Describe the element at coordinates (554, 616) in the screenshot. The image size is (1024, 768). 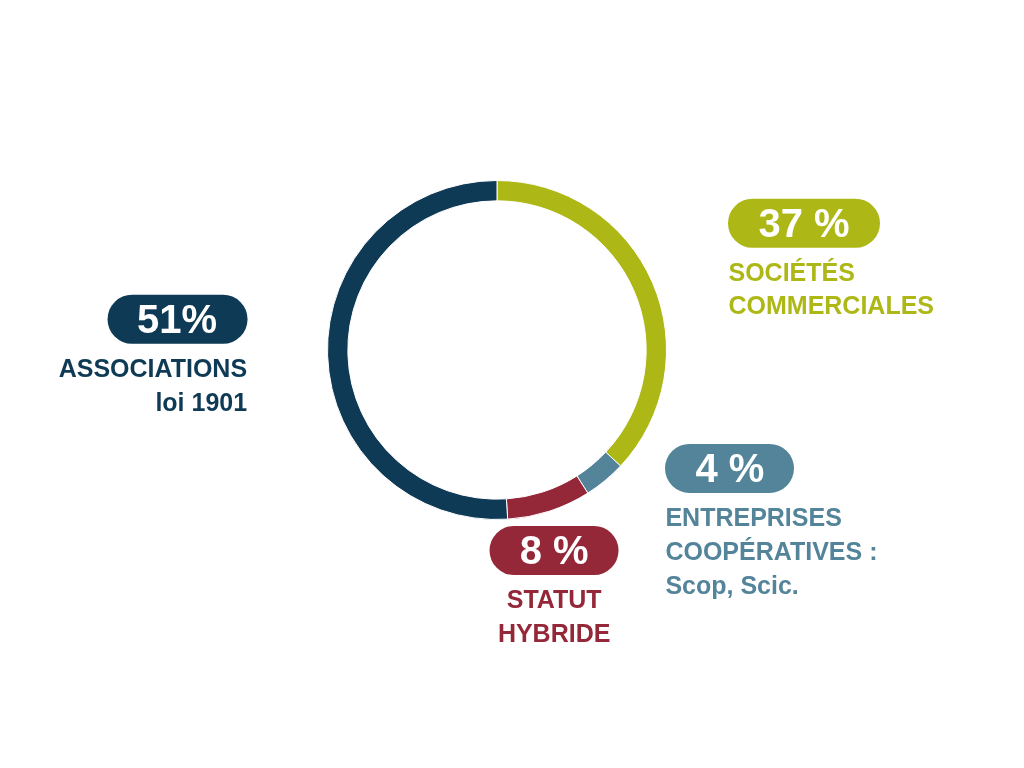
I see `slice-label: STATUT HYBRIDE` at that location.